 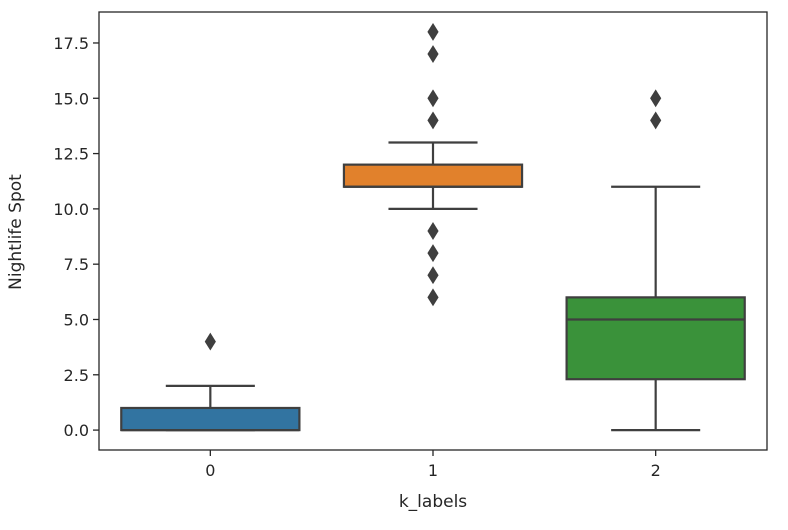 I want to click on y-tick-label-5: 12.5, so click(x=71, y=154).